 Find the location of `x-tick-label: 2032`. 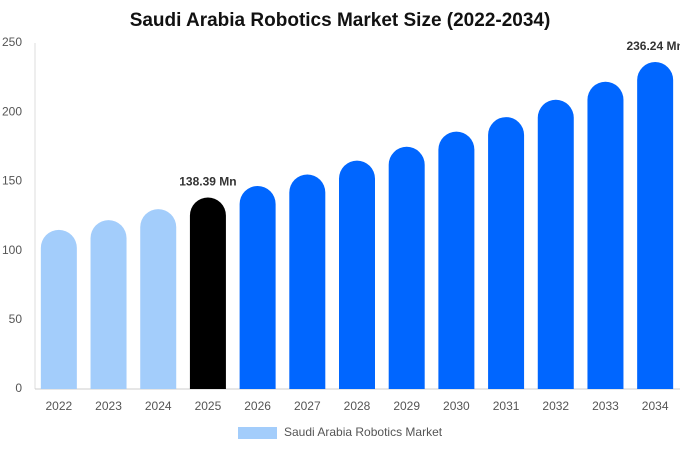

x-tick-label: 2032 is located at coordinates (555, 406).